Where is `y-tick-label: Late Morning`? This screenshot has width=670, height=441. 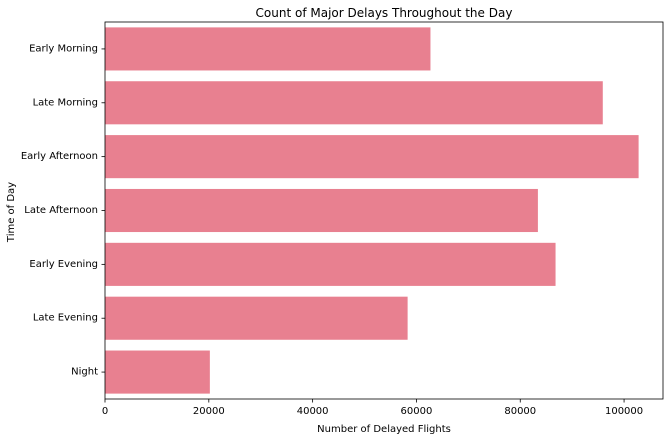 y-tick-label: Late Morning is located at coordinates (65, 102).